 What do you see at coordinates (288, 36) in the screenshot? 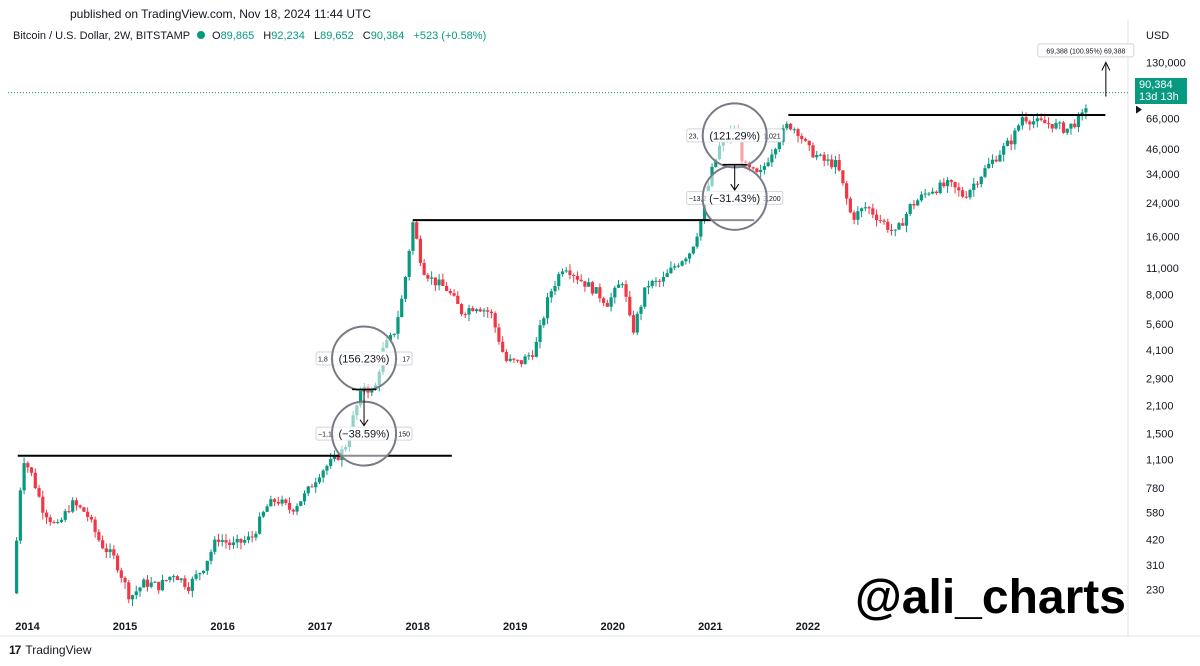
I see `high-value: 92,234` at bounding box center [288, 36].